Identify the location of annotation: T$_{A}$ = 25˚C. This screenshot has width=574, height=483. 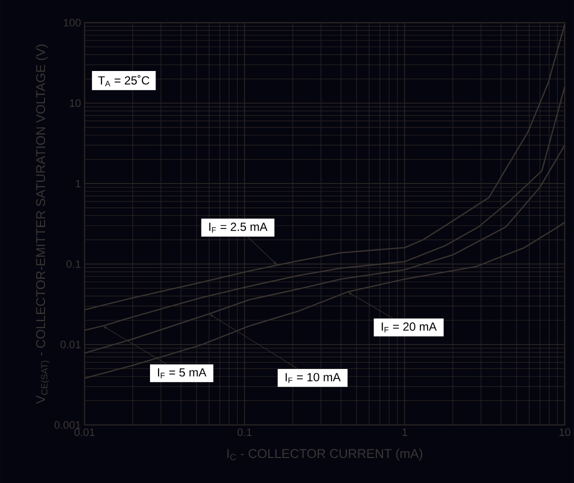
(124, 80).